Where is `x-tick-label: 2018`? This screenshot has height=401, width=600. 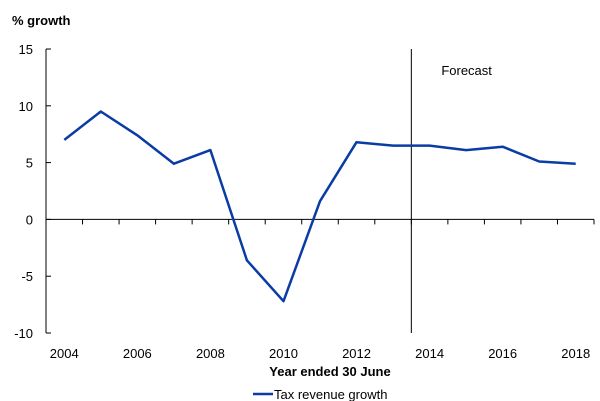 x-tick-label: 2018 is located at coordinates (575, 353).